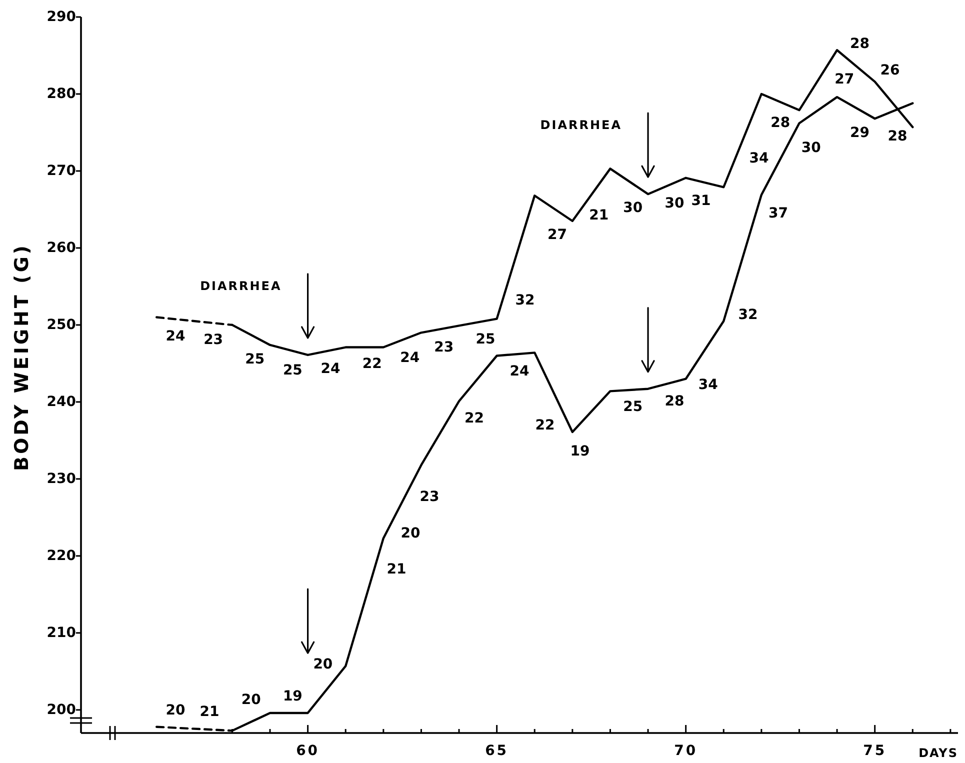  I want to click on x-tick-label: 60, so click(308, 751).